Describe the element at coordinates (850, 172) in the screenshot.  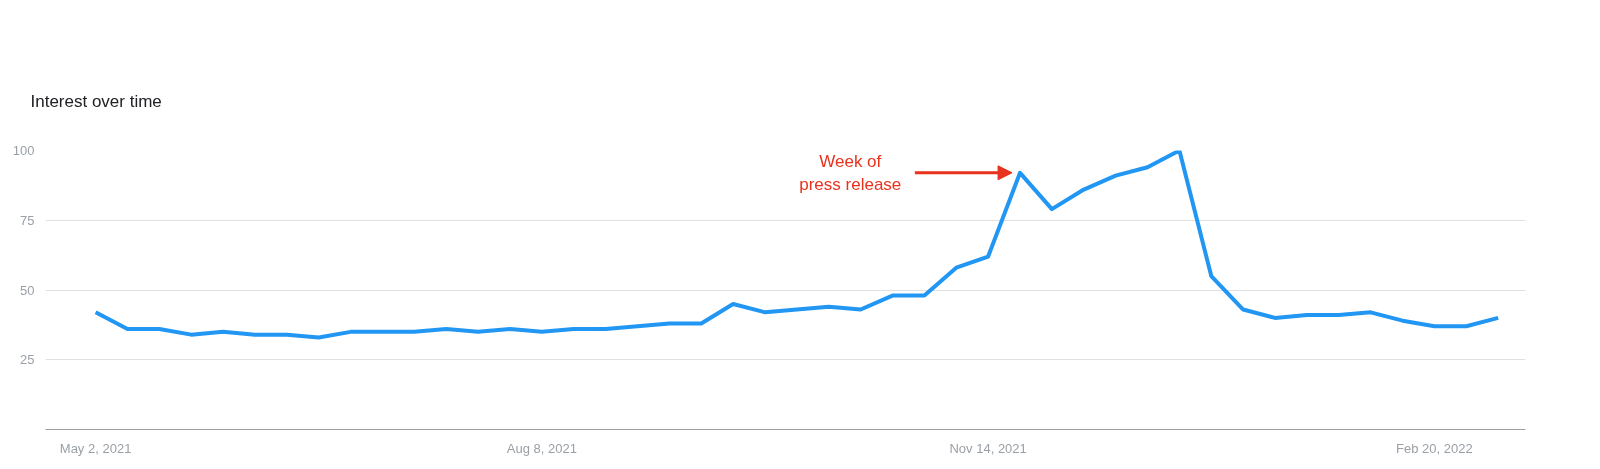
I see `annotation: Week of press release` at that location.